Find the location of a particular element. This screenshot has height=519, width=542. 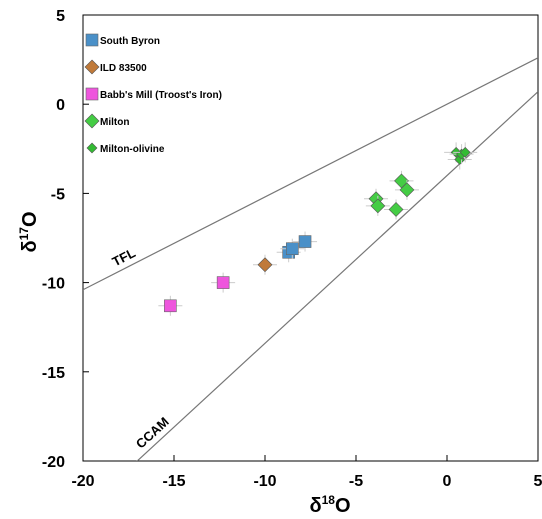

reference-line-label: CCAM is located at coordinates (152, 432).